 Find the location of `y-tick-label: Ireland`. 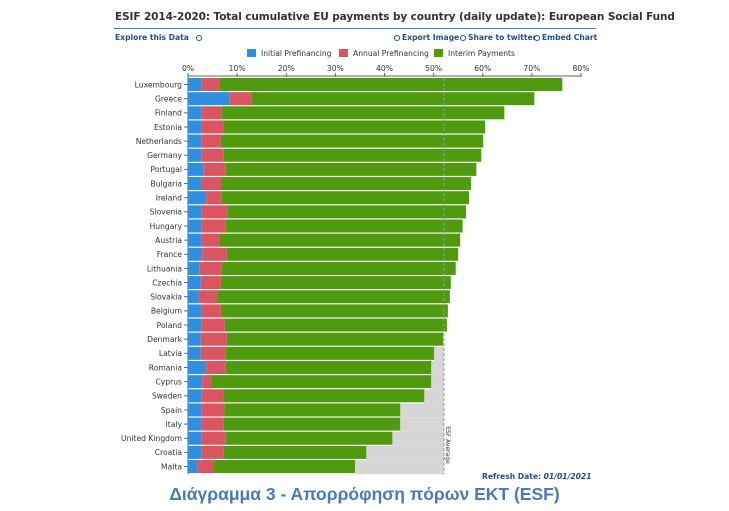

y-tick-label: Ireland is located at coordinates (169, 198).